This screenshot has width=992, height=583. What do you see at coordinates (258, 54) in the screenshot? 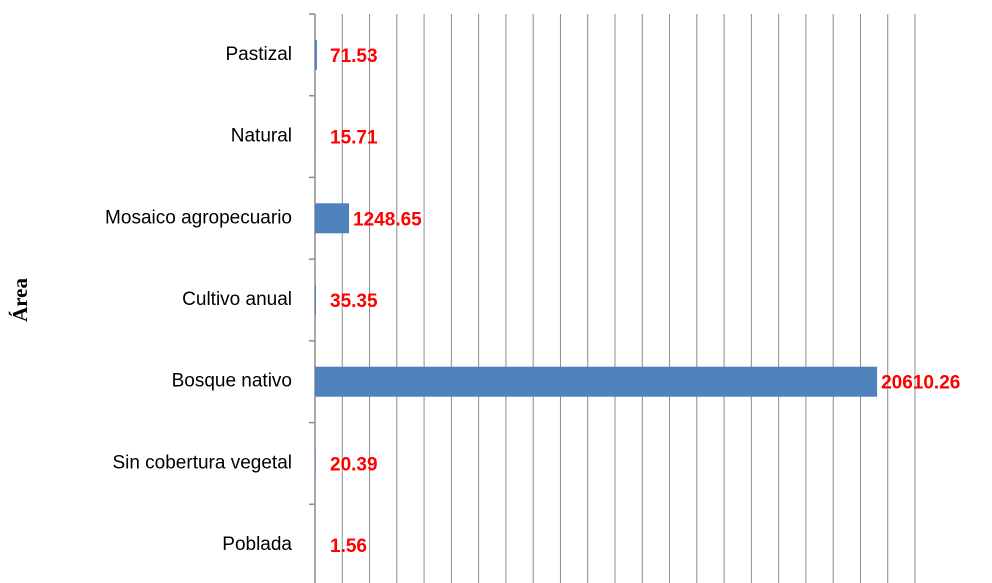
I see `y-tick-label: Pastizal` at bounding box center [258, 54].